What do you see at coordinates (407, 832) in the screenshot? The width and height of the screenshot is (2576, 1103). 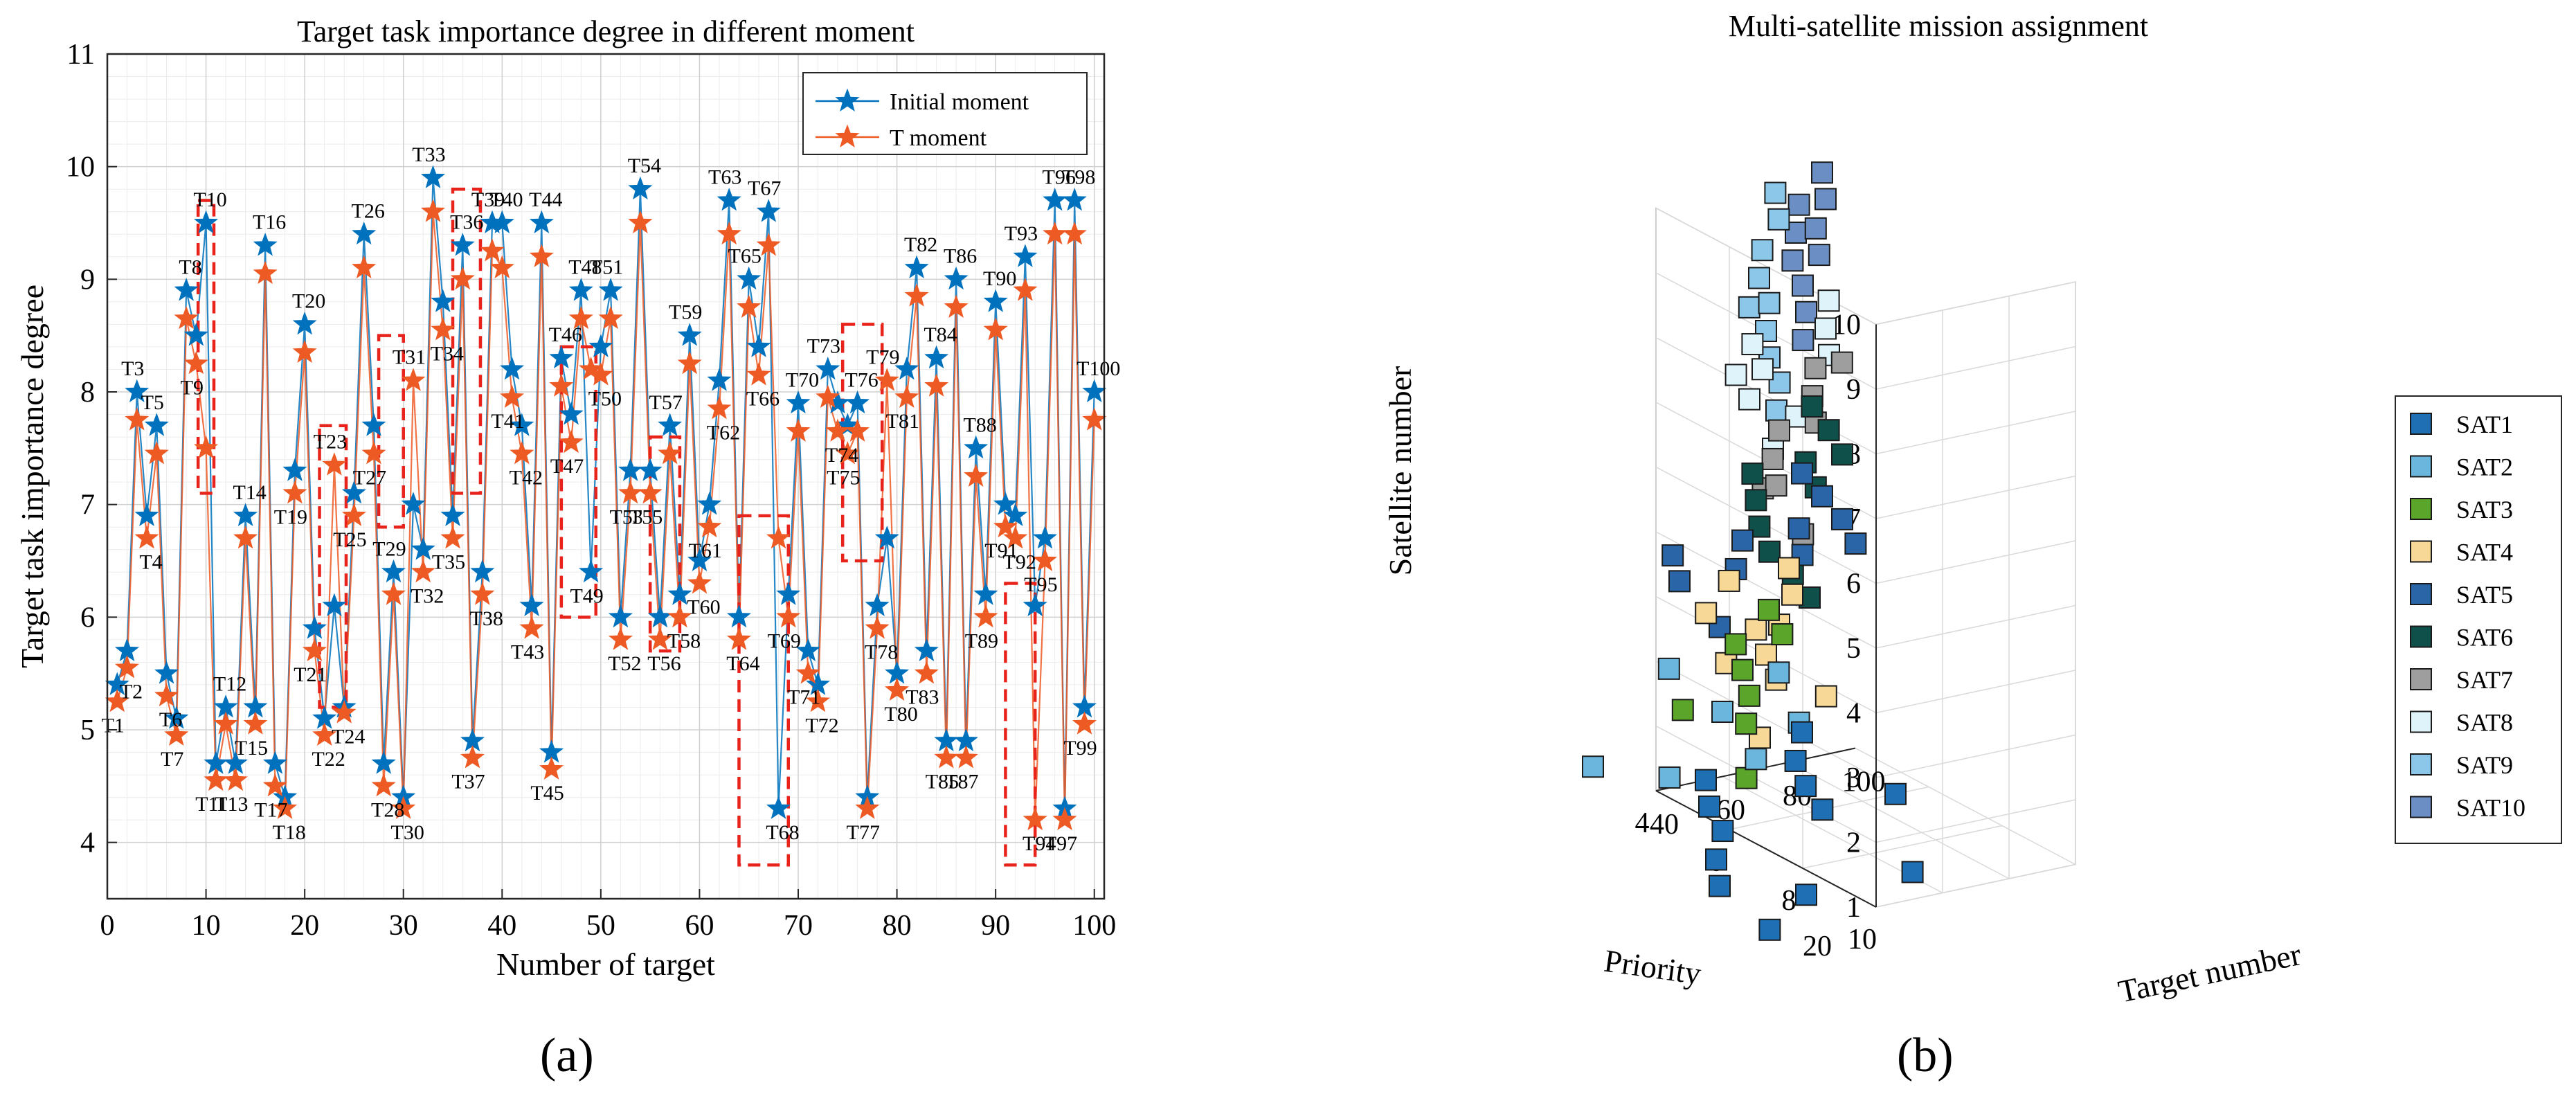 I see `point-label-T30: T30` at bounding box center [407, 832].